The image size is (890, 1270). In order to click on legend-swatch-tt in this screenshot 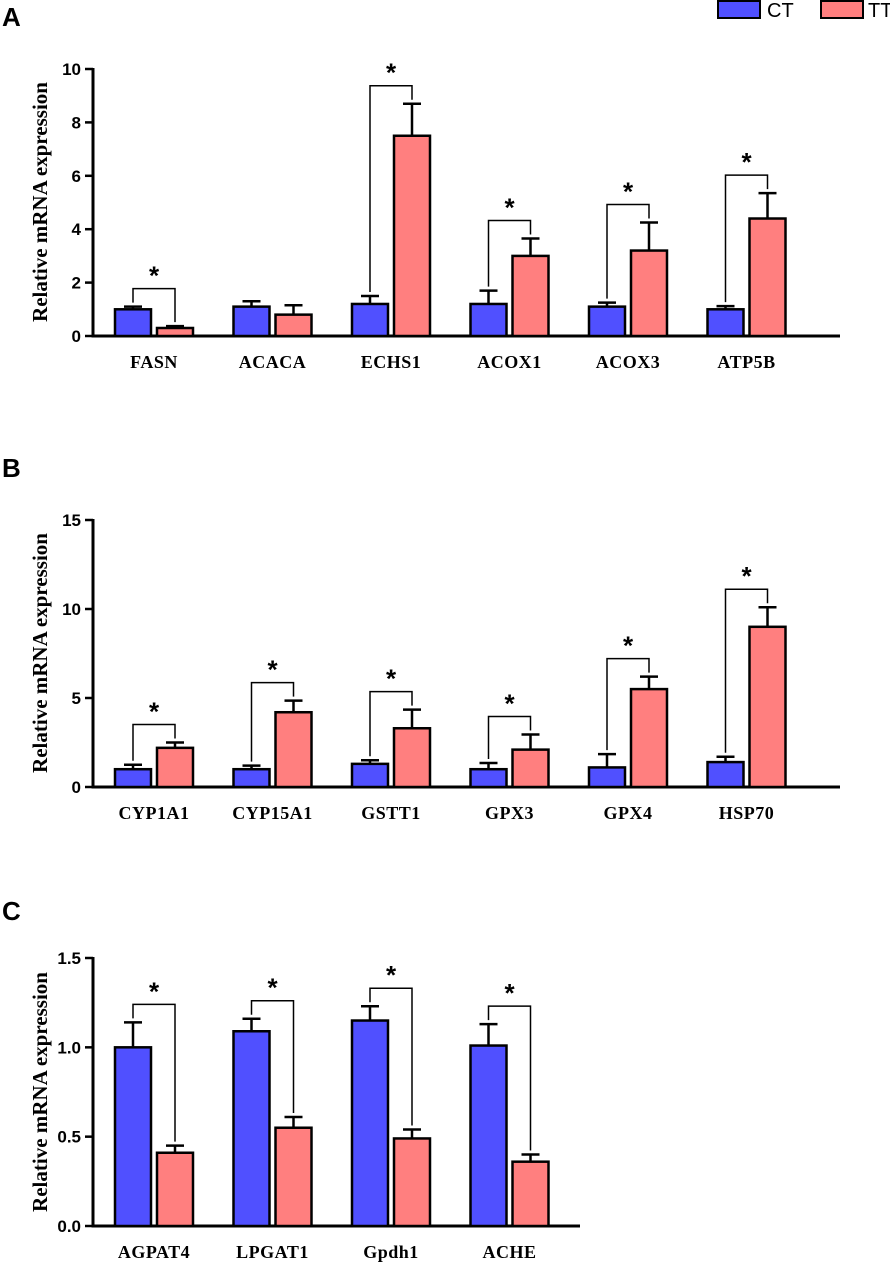, I will do `click(842, 9)`.